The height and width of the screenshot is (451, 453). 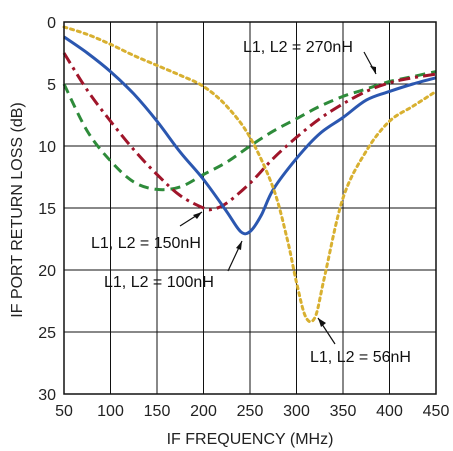 What do you see at coordinates (310, 57) in the screenshot?
I see `annotation-270: L1, L2 = 270nH` at bounding box center [310, 57].